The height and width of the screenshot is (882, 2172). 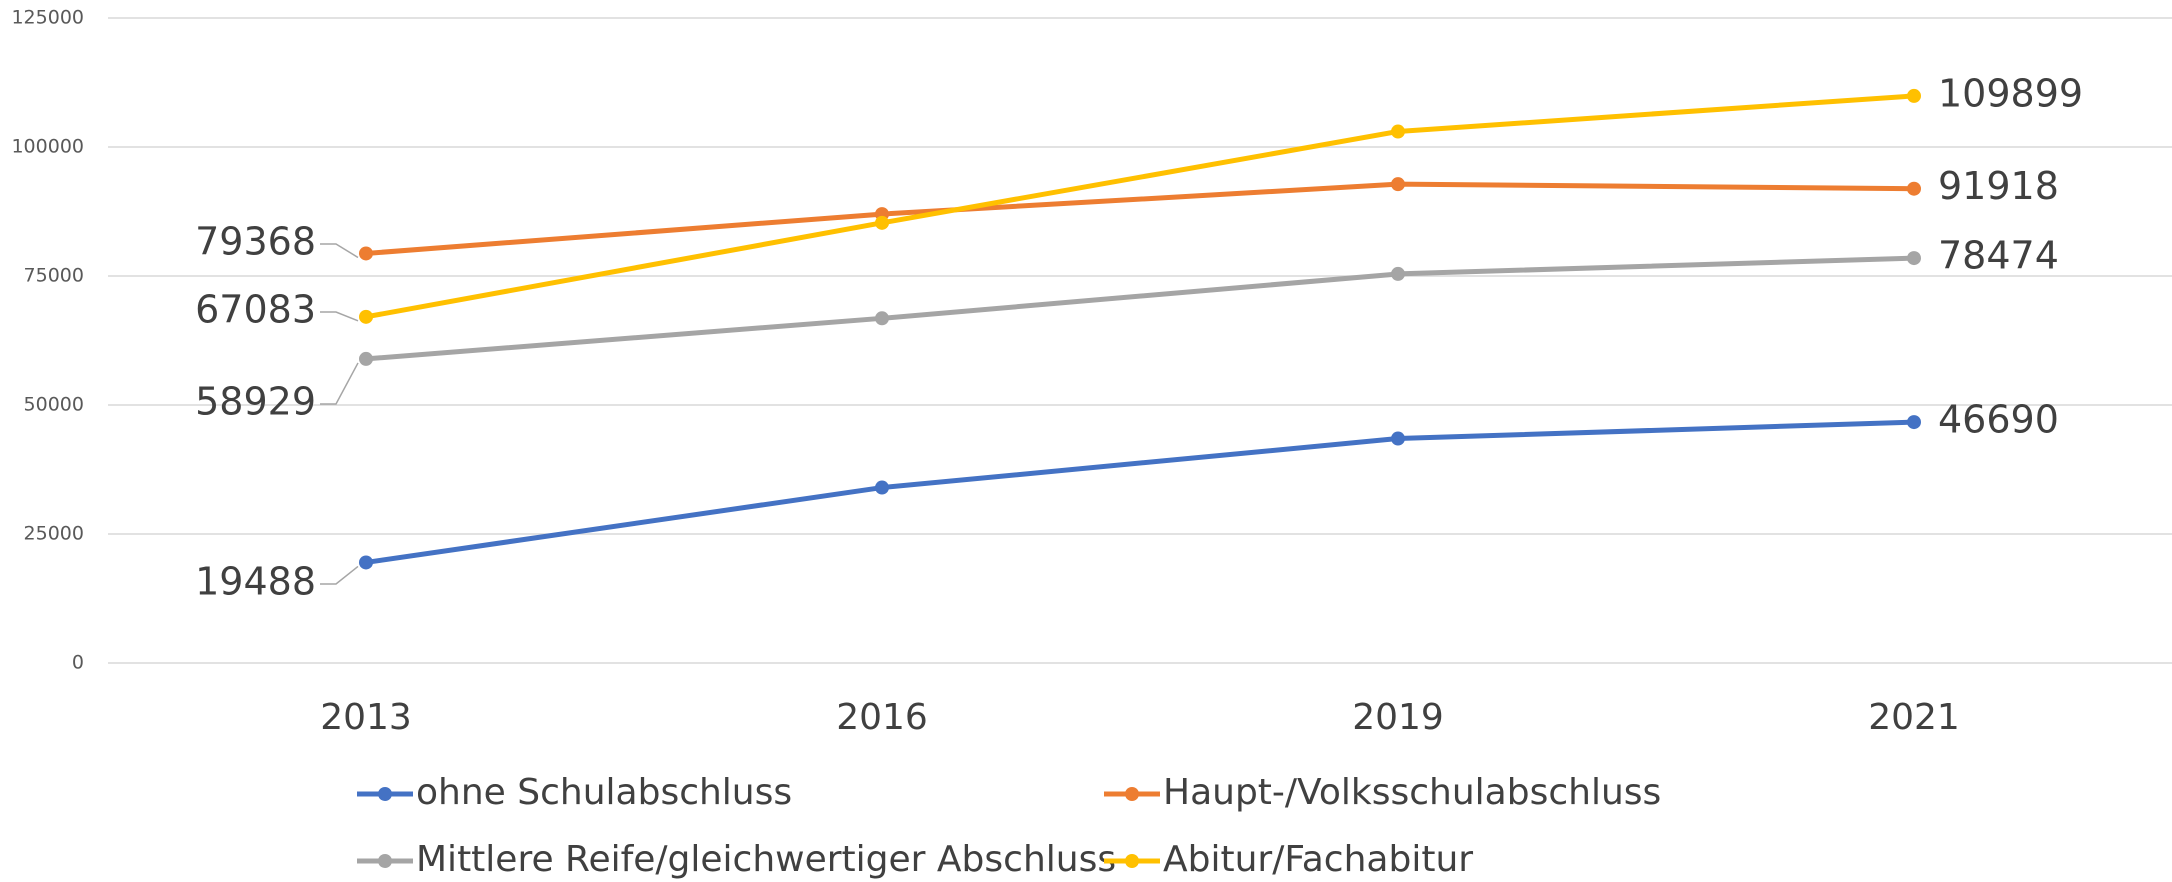 What do you see at coordinates (366, 717) in the screenshot?
I see `x-tick-label: 2013` at bounding box center [366, 717].